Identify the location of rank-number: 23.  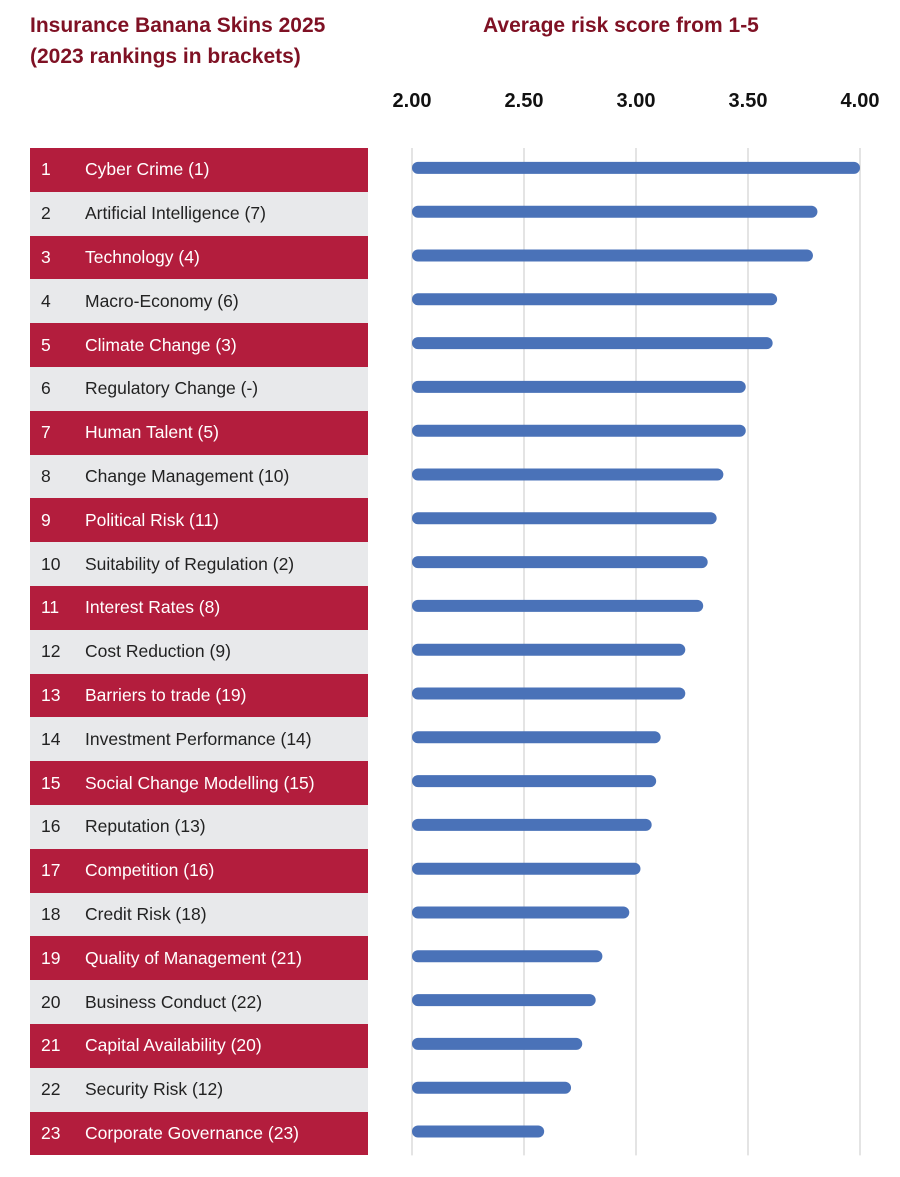
(51, 1132).